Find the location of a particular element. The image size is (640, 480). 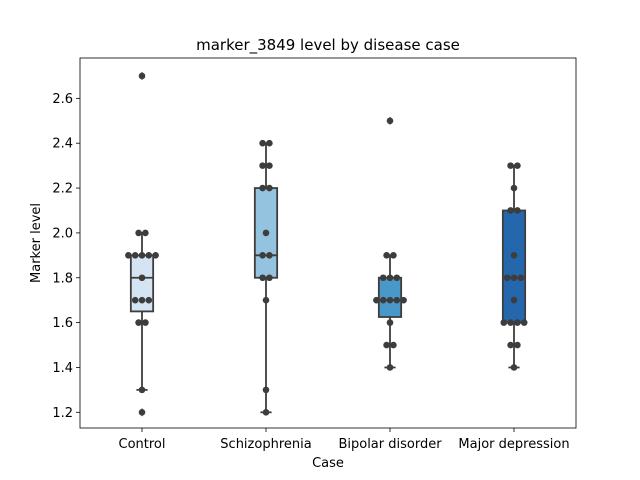

x-tick-label: Bipolar disorder is located at coordinates (390, 444).